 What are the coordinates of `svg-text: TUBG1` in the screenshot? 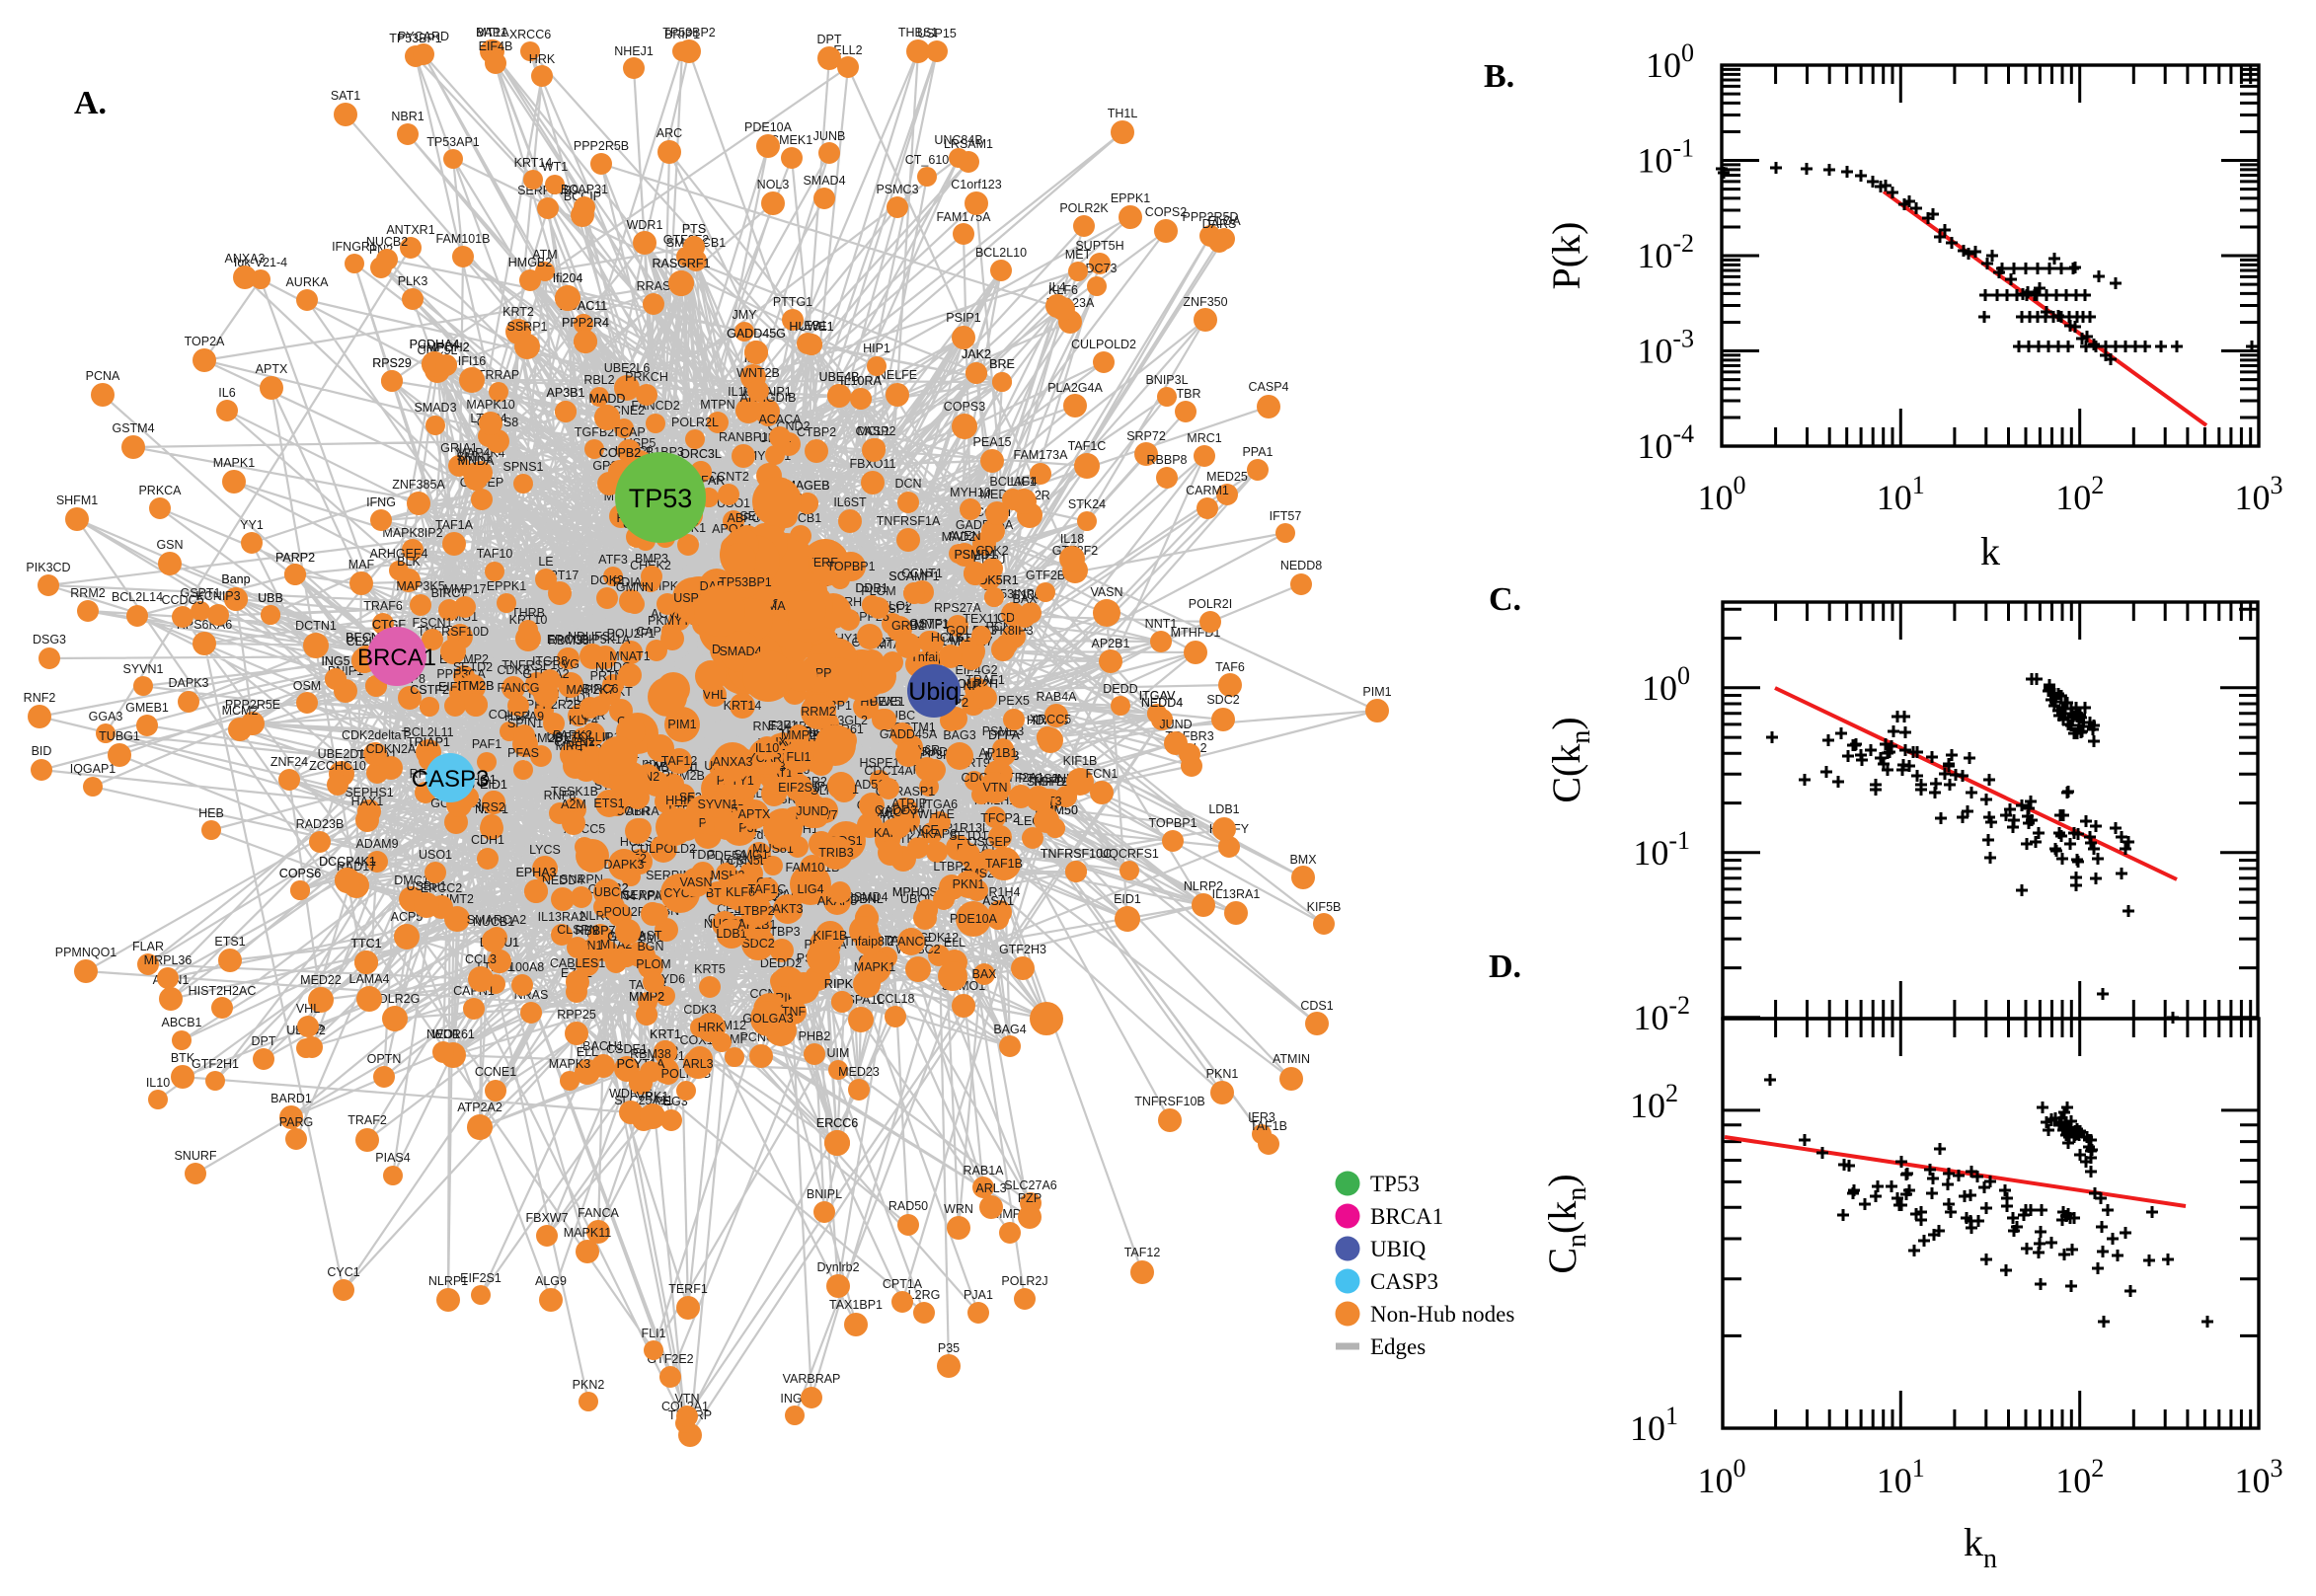 It's located at (120, 736).